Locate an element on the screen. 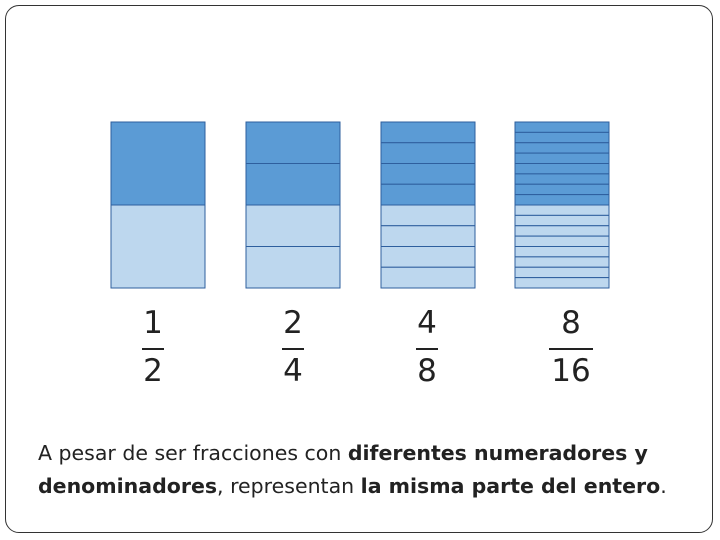 This screenshot has width=720, height=540. fraction-label-2: 2 4 is located at coordinates (293, 347).